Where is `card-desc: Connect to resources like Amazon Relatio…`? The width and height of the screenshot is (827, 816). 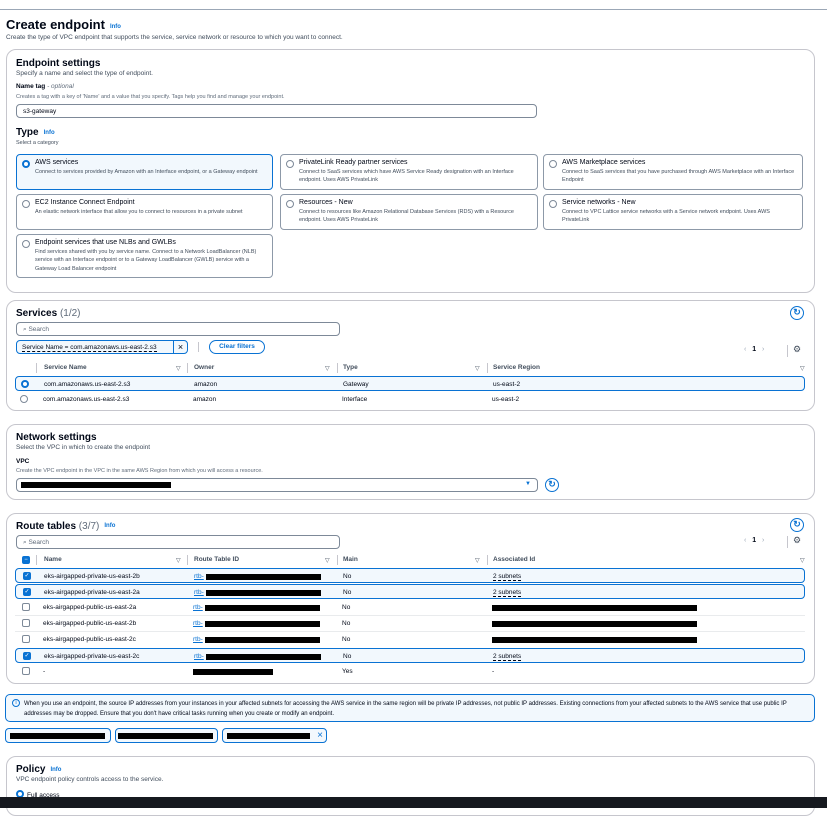
card-desc: Connect to resources like Amazon Relatio… is located at coordinates (406, 216).